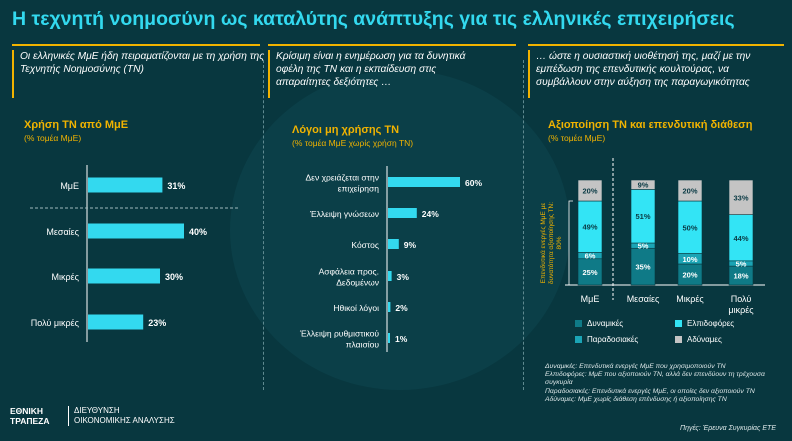  What do you see at coordinates (612, 339) in the screenshot?
I see `chart3-legend-label: Παραδοσιακές` at bounding box center [612, 339].